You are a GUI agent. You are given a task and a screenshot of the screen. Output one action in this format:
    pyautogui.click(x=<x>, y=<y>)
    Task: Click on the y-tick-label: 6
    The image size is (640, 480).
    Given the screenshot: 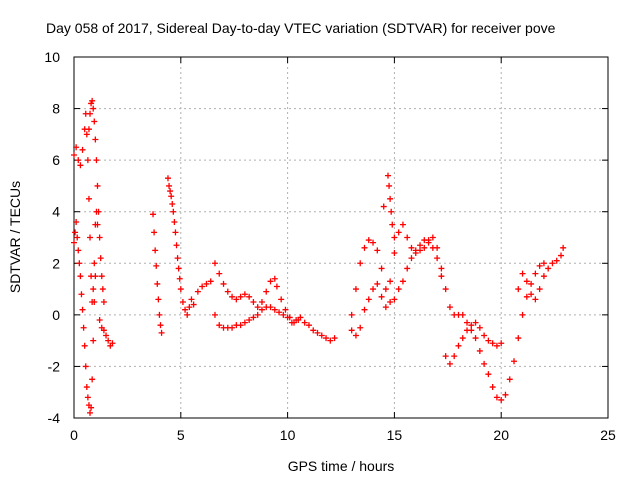 What is the action you would take?
    pyautogui.click(x=56, y=160)
    